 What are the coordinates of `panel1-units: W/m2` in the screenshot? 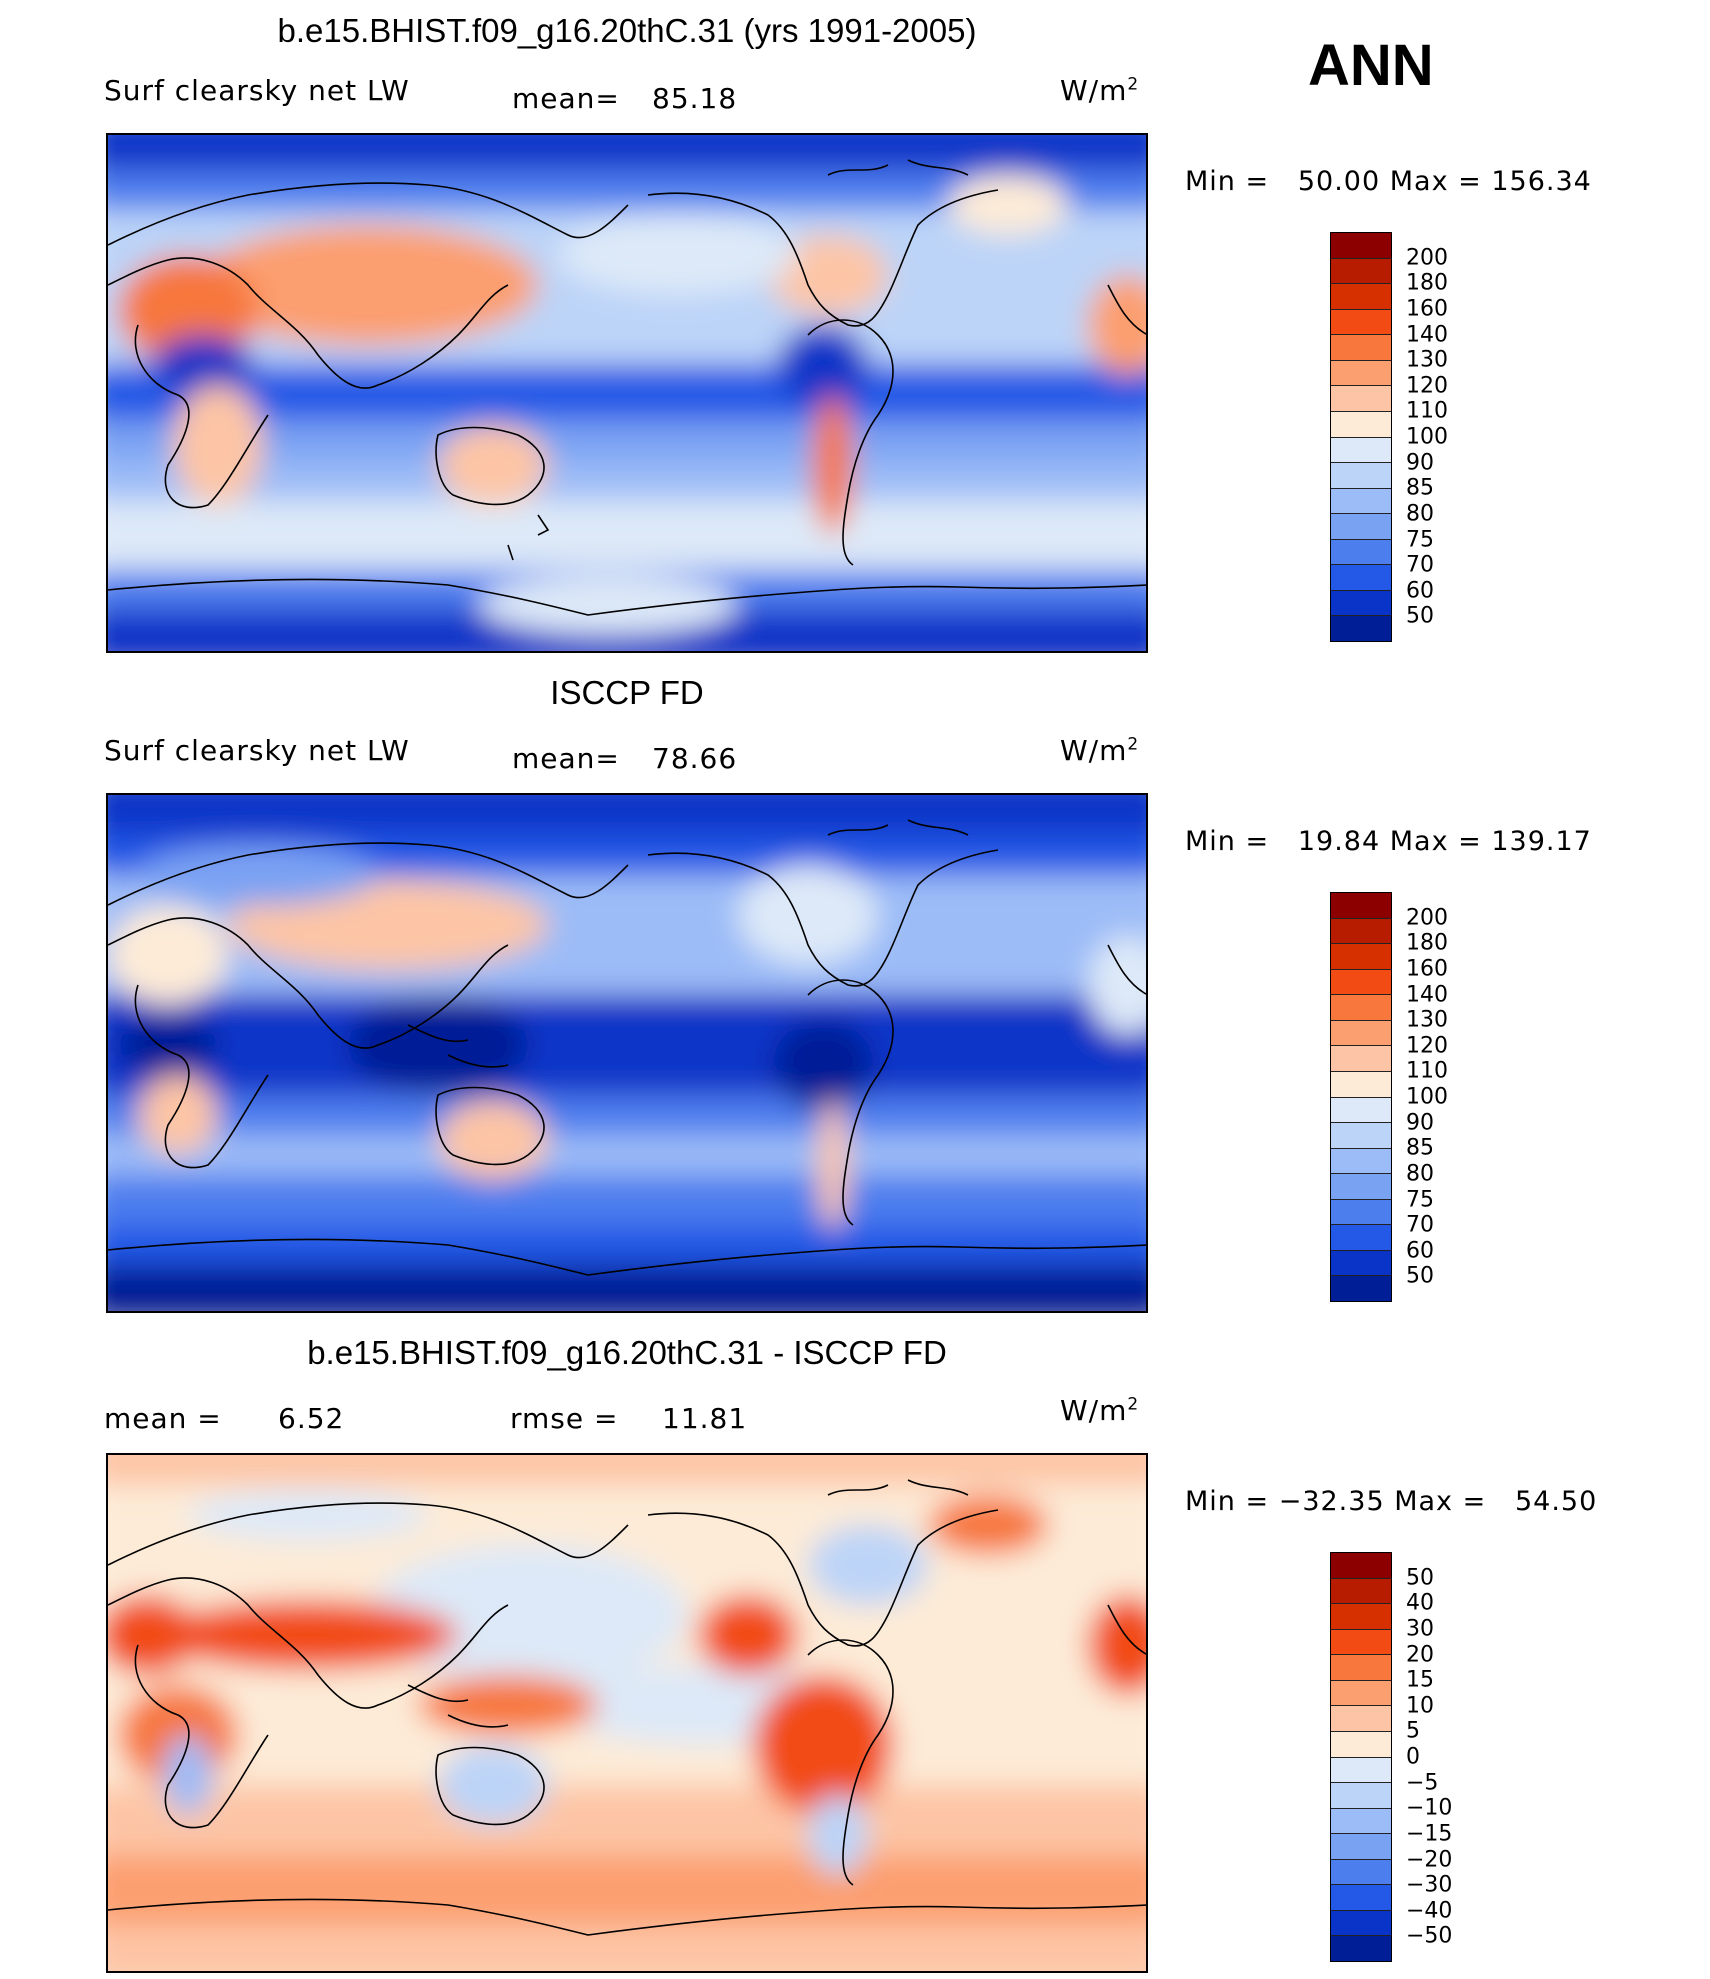 It's located at (1100, 90).